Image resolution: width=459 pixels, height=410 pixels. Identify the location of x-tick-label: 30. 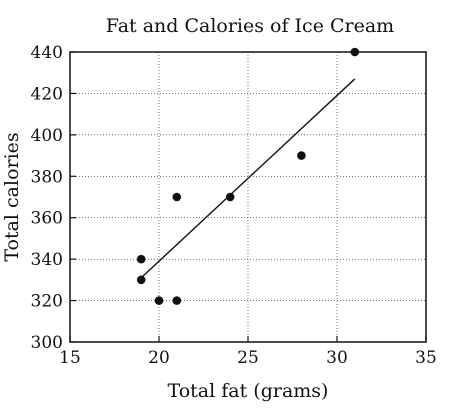
(337, 358).